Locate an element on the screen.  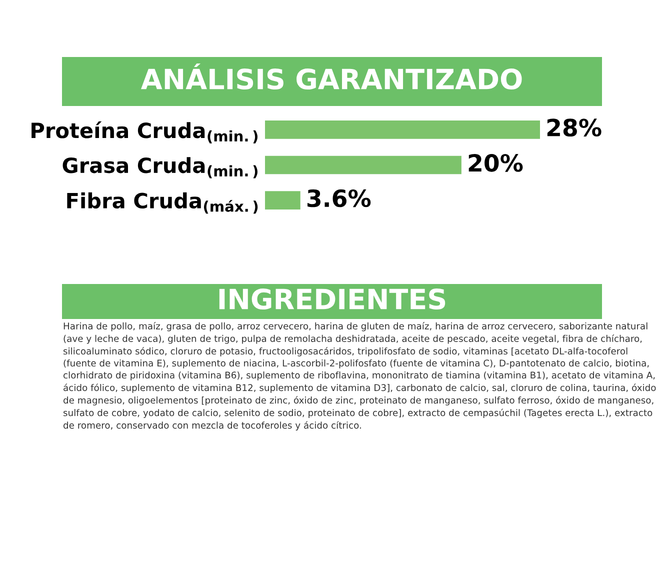
text: INGREDIENTES is located at coordinates (332, 299).